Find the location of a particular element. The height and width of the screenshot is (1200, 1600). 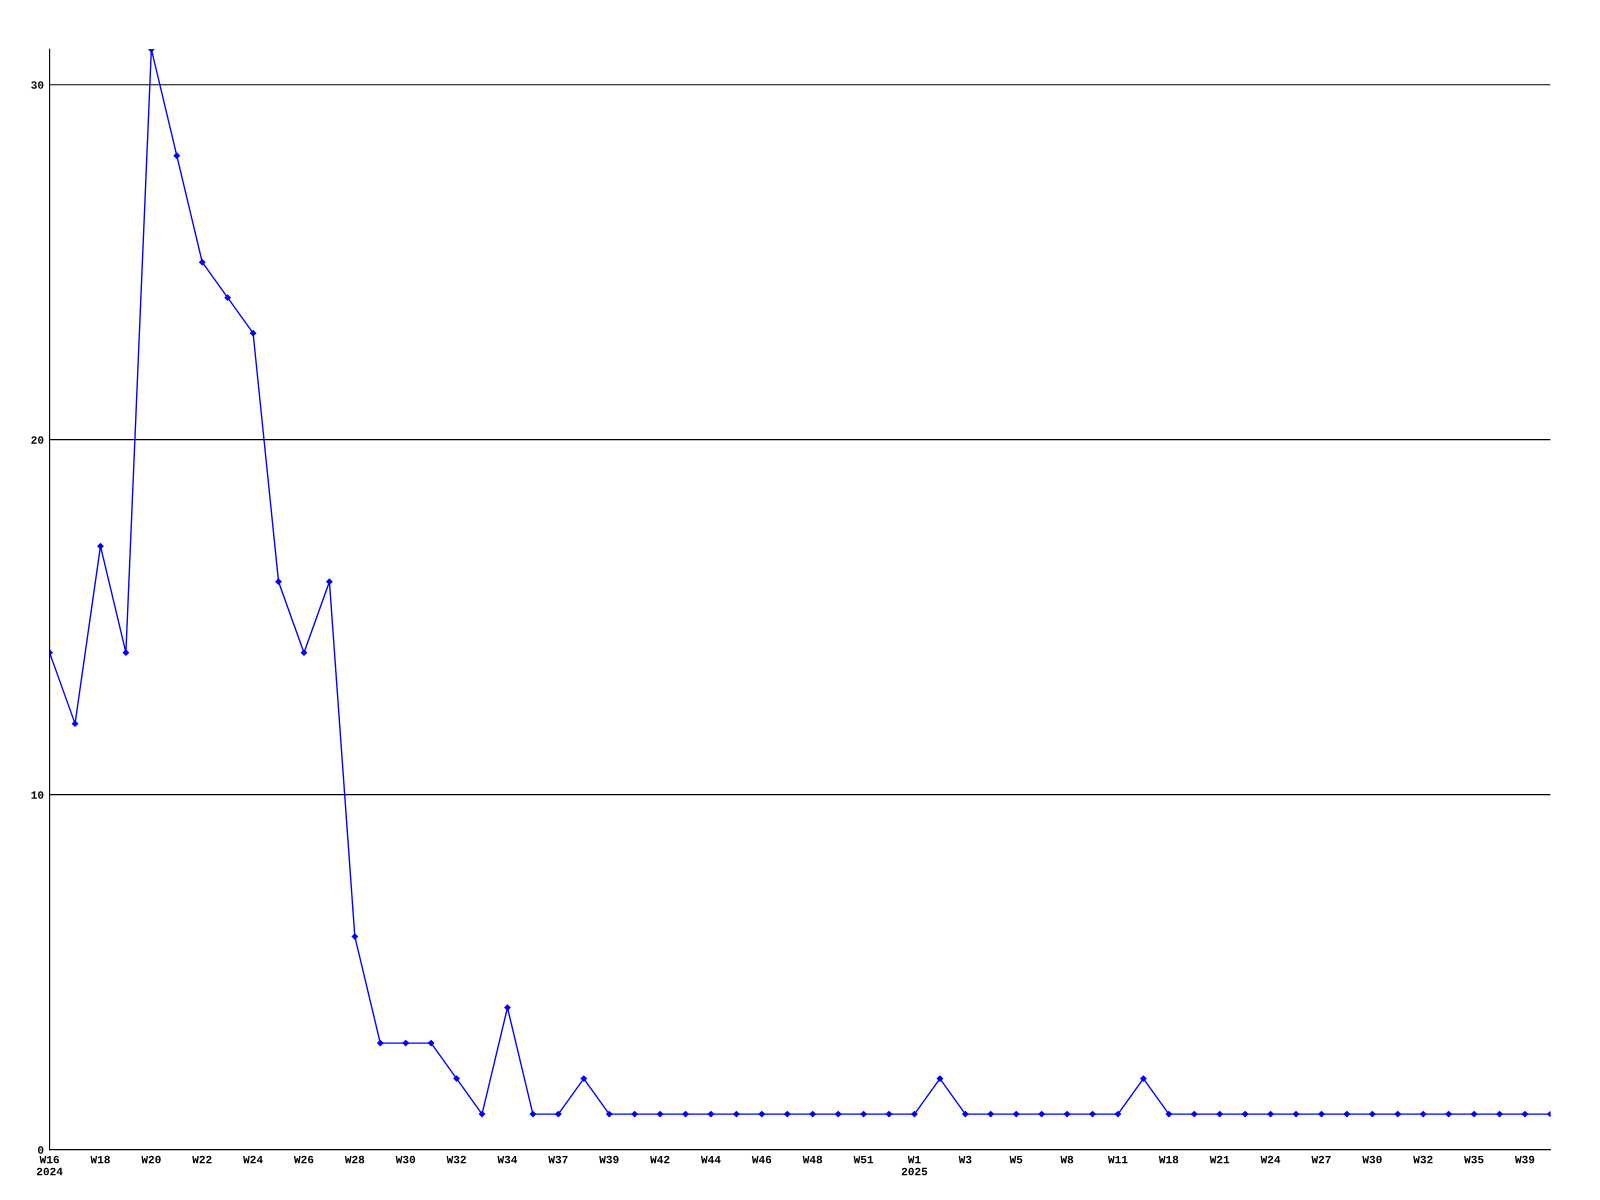

x-tick-label: W21 is located at coordinates (1219, 1159).